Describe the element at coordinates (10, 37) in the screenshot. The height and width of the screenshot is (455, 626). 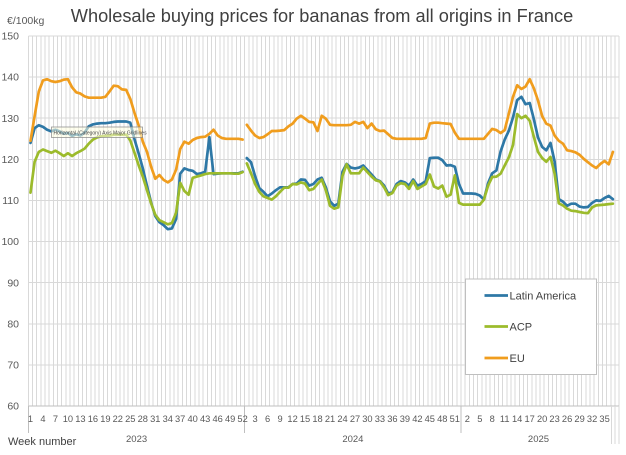
I see `svg-text: 150` at that location.